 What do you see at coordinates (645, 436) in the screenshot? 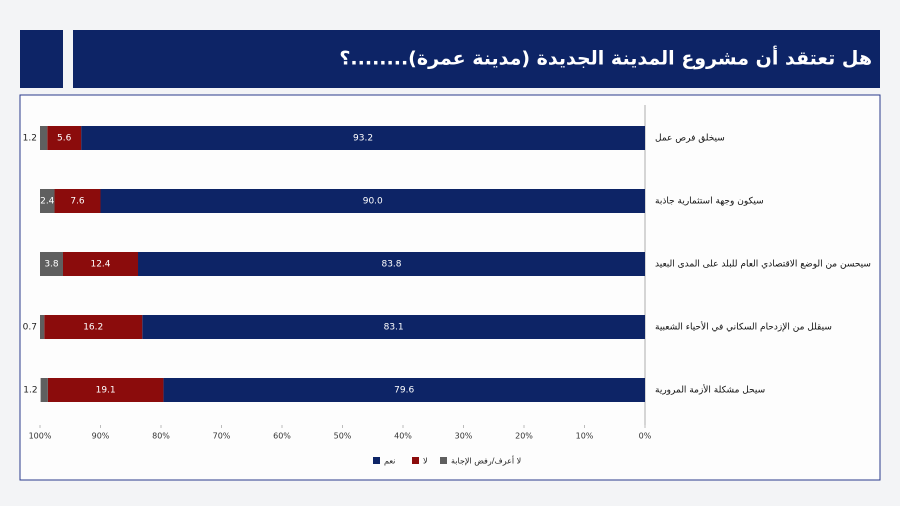
I see `x-tick-label: 0%` at bounding box center [645, 436].